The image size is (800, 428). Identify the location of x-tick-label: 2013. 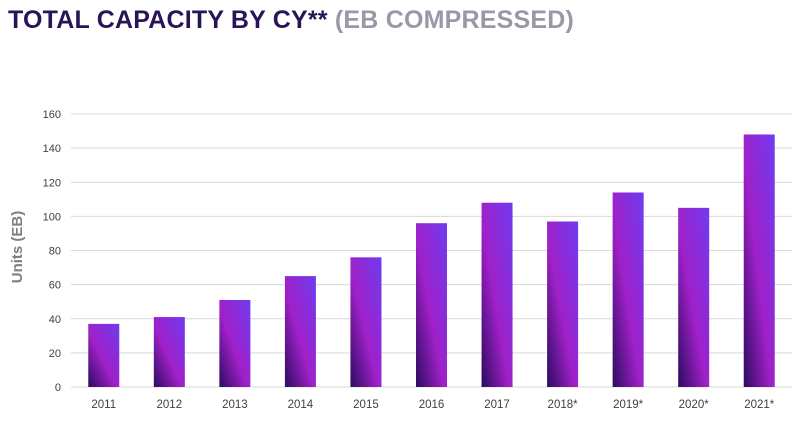
(235, 405).